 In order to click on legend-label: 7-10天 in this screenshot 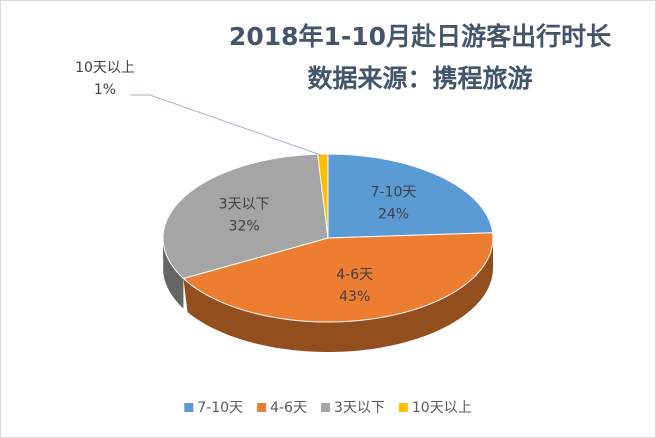, I will do `click(220, 408)`.